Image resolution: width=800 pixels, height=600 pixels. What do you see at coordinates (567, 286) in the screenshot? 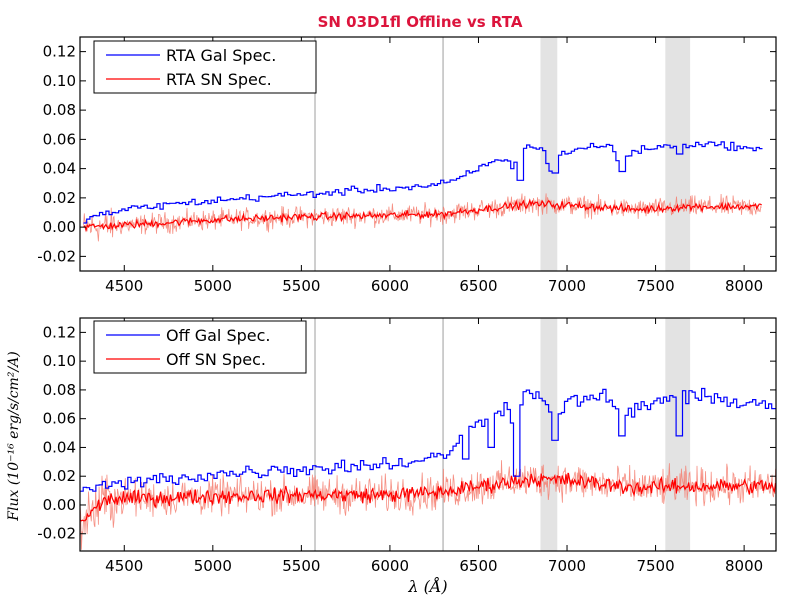
I see `rta-xtick-label-5: 7000` at bounding box center [567, 286].